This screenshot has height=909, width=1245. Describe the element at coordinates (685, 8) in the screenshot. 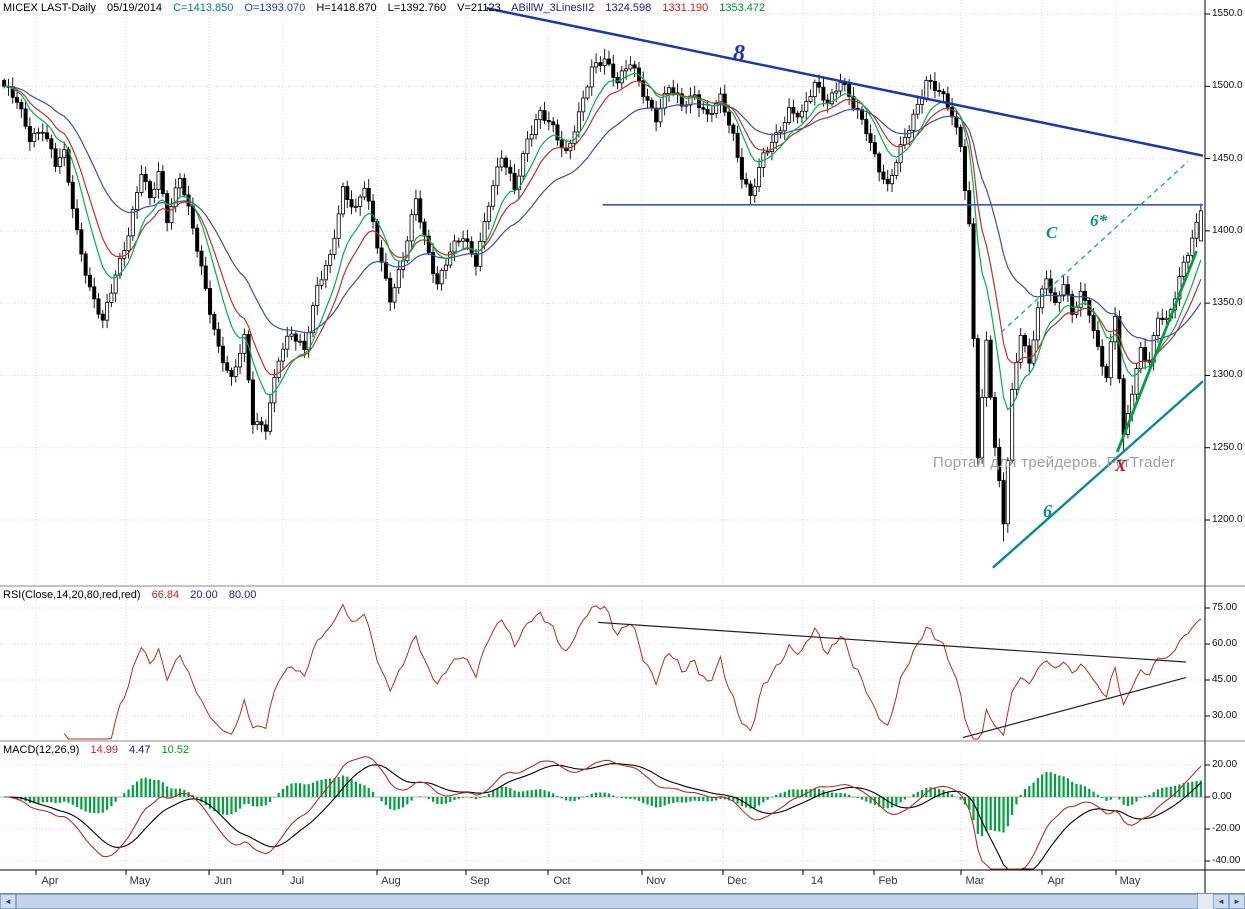

I see `study-value-red: 1331.190` at that location.